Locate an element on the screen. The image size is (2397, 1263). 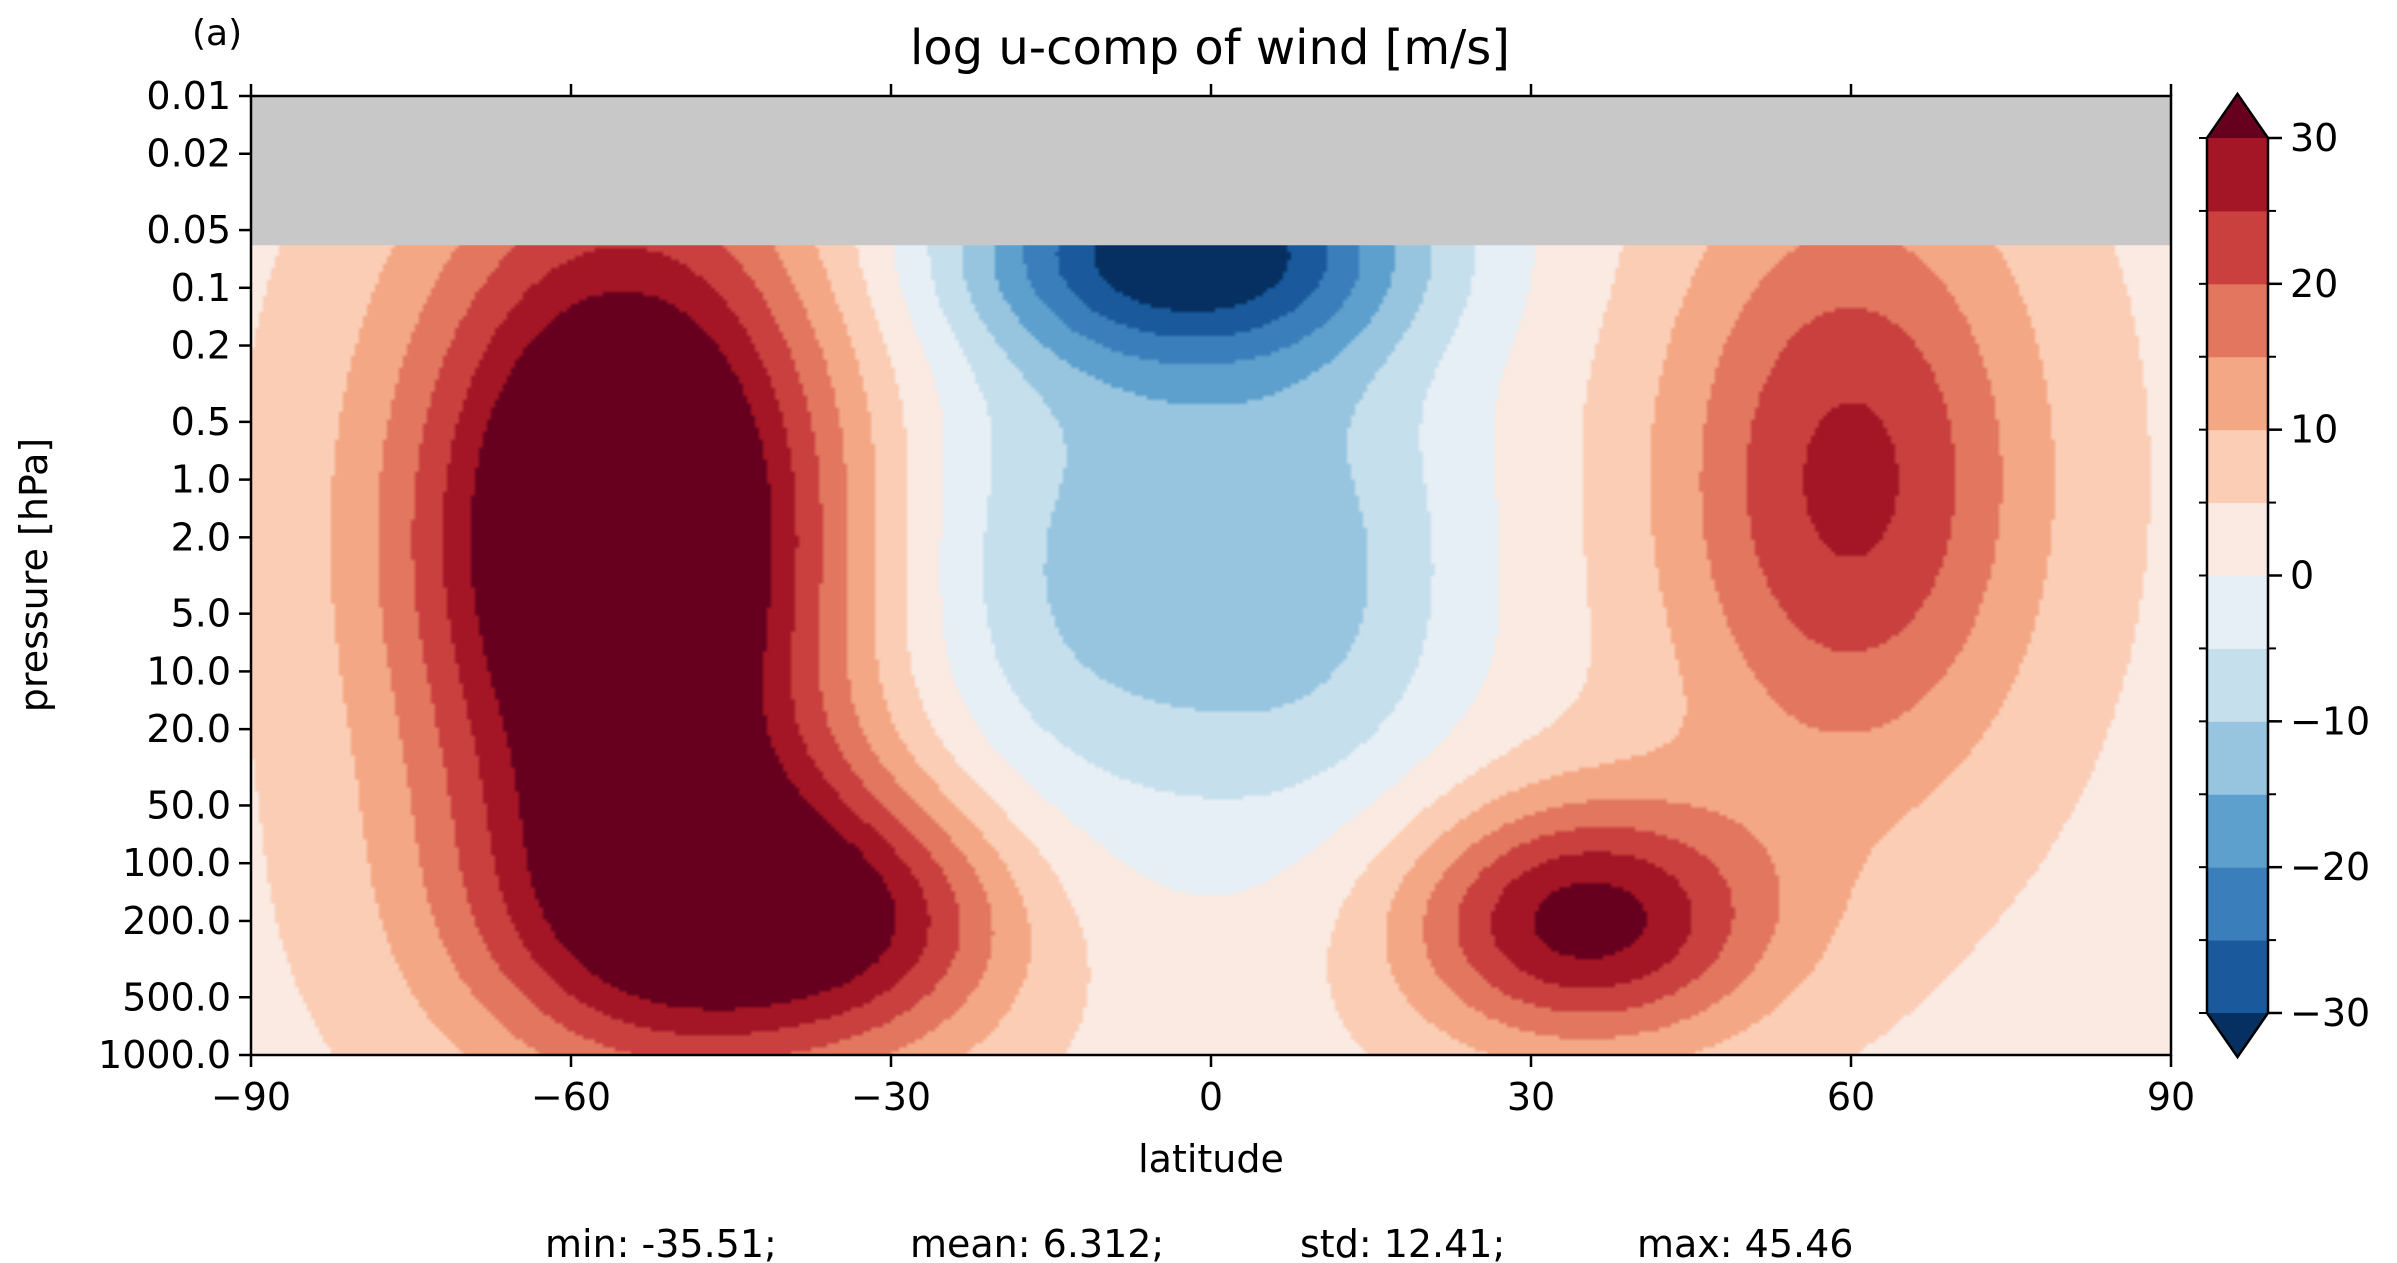
chart-title: log u-comp of wind [m/s] is located at coordinates (1210, 48).